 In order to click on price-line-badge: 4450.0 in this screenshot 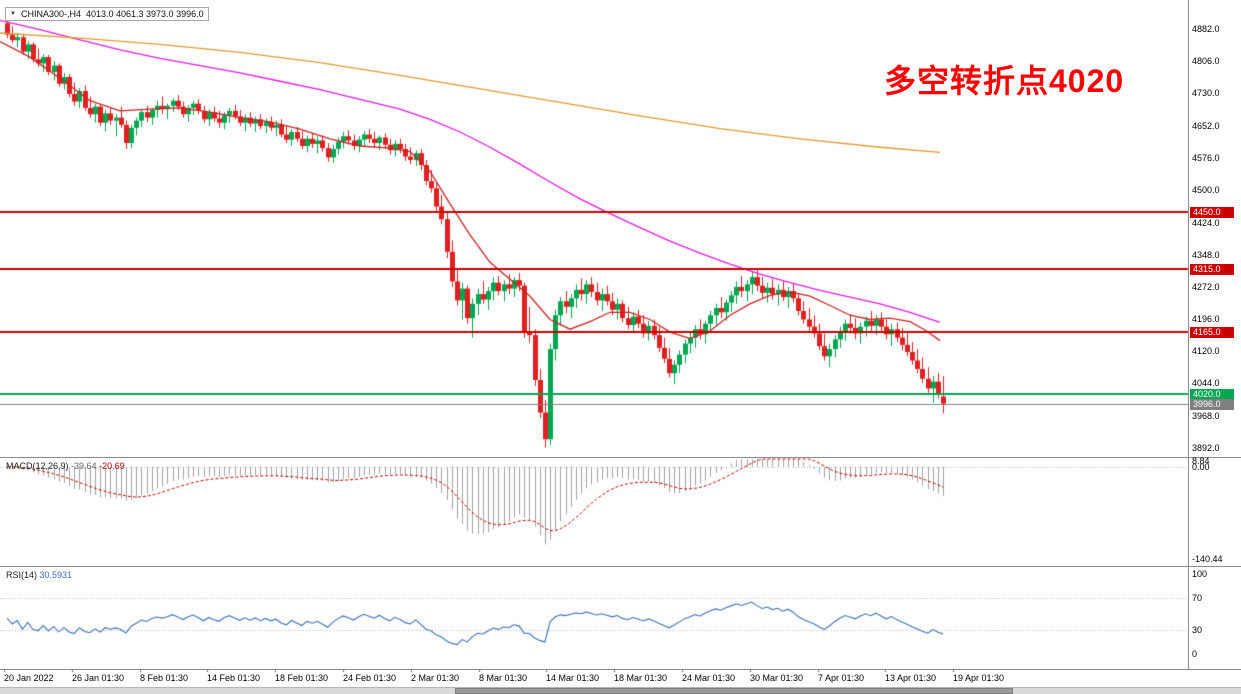, I will do `click(1212, 212)`.